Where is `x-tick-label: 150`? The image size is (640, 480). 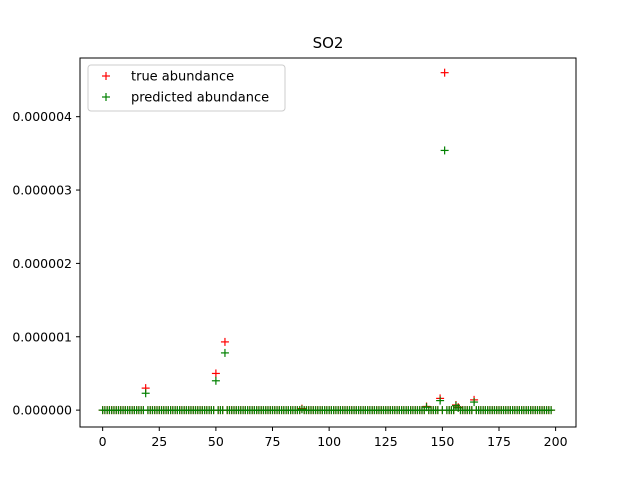
x-tick-label: 150 is located at coordinates (442, 441).